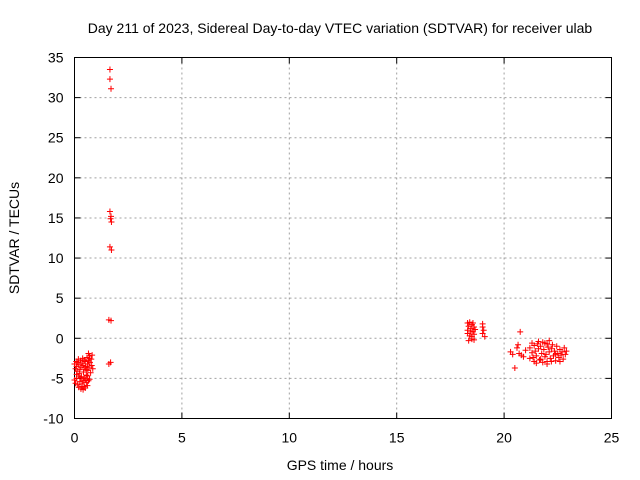 This screenshot has width=640, height=480. What do you see at coordinates (75, 438) in the screenshot?
I see `x-tick-label: 0` at bounding box center [75, 438].